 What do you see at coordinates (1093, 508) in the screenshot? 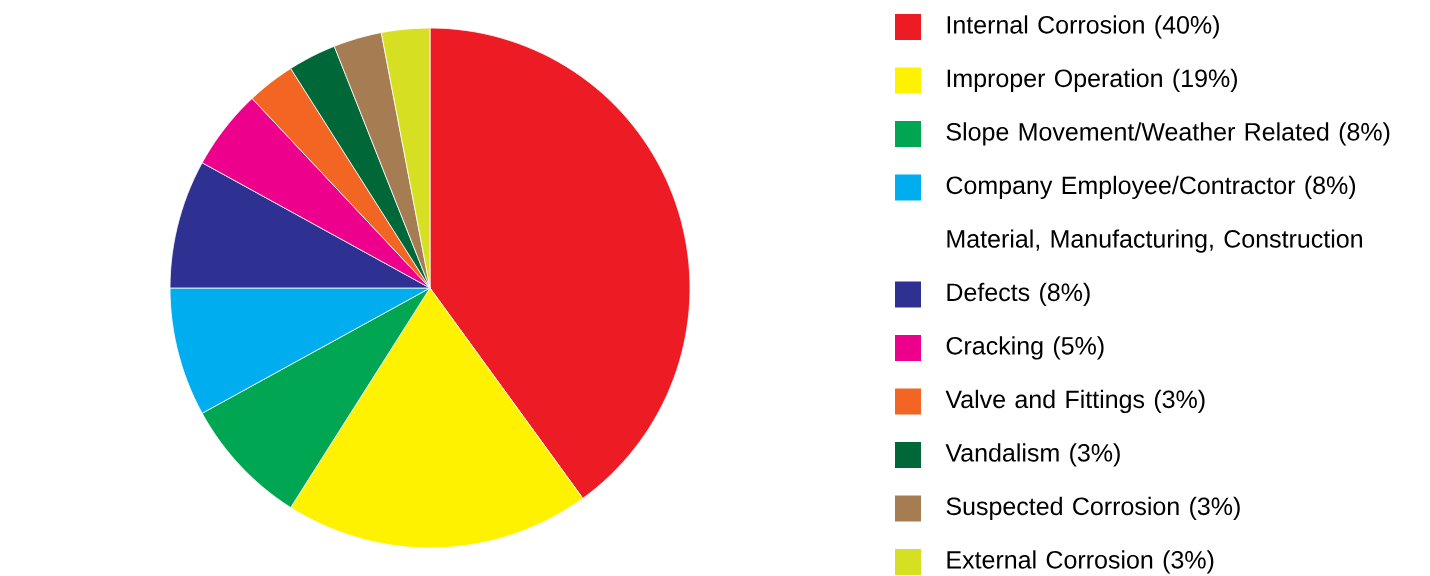
I see `legend-label: Suspected Corrosion (3%)` at bounding box center [1093, 508].